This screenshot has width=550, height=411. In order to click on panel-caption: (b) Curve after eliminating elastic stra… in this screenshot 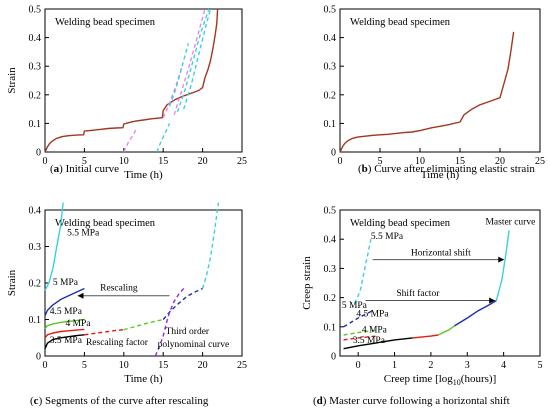, I will do `click(446, 169)`.